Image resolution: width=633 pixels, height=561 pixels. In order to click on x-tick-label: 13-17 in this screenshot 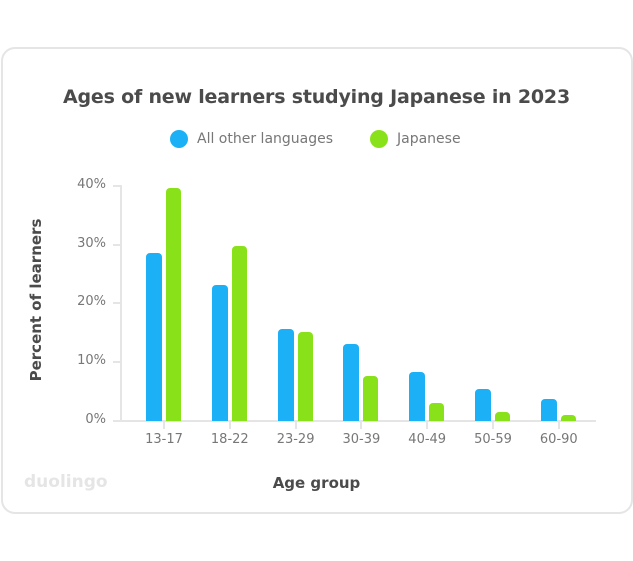, I will do `click(164, 439)`.